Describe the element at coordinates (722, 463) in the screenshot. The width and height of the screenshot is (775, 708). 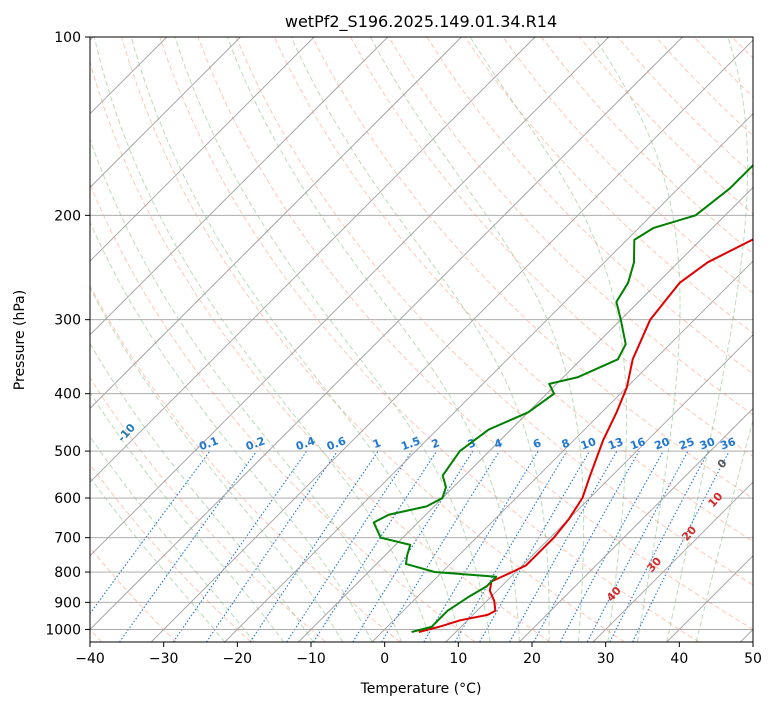
I see `moist-adiabat-label: 0` at that location.